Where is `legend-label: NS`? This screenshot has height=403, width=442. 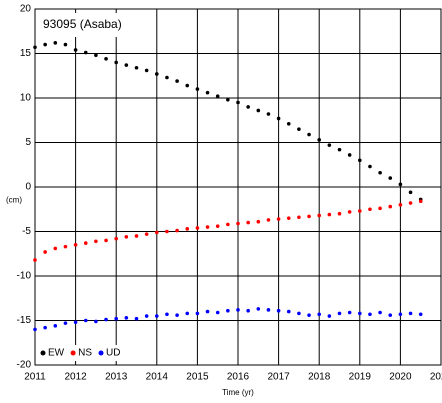
legend-label: NS is located at coordinates (85, 353).